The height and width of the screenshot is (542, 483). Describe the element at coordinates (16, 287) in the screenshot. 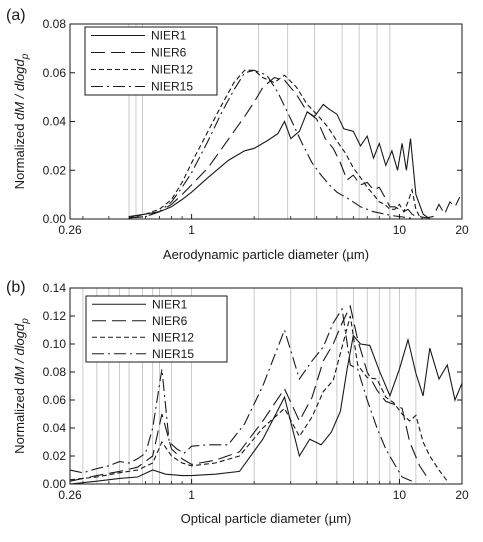

I see `panel-label: (b)` at that location.